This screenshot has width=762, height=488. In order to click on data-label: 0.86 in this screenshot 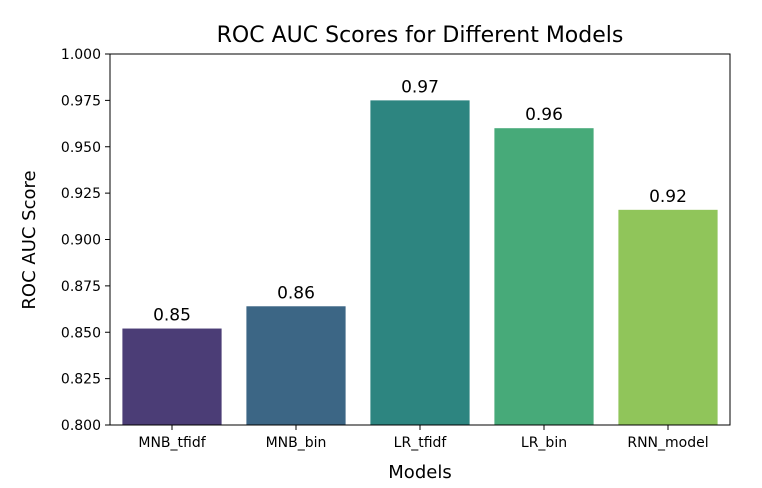, I will do `click(296, 293)`.